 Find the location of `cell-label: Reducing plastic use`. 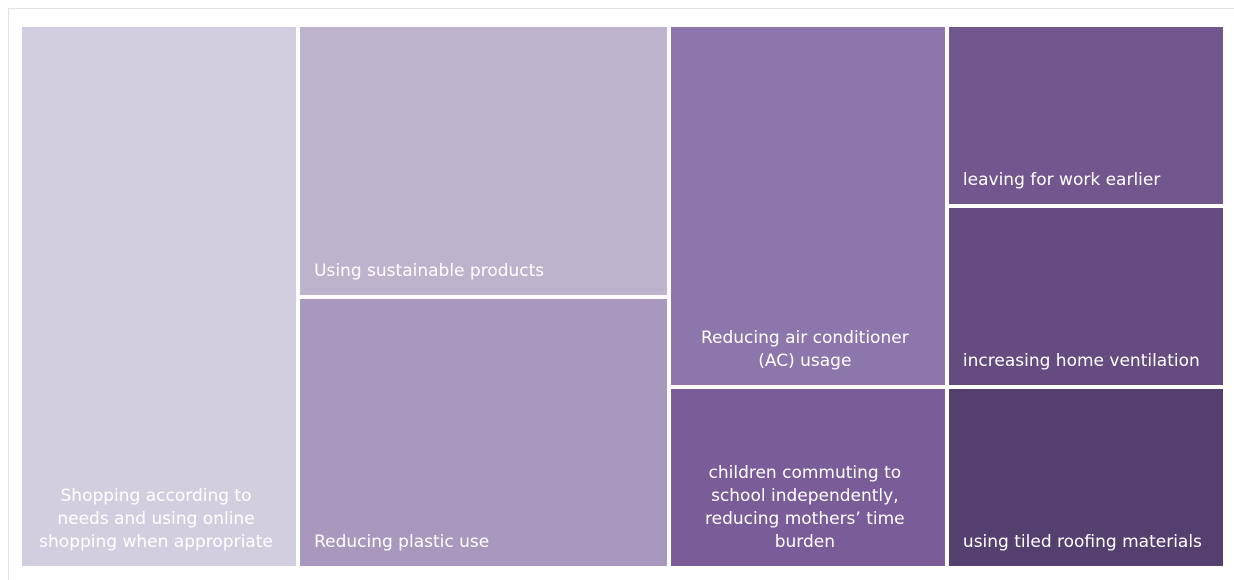

cell-label: Reducing plastic use is located at coordinates (402, 542).